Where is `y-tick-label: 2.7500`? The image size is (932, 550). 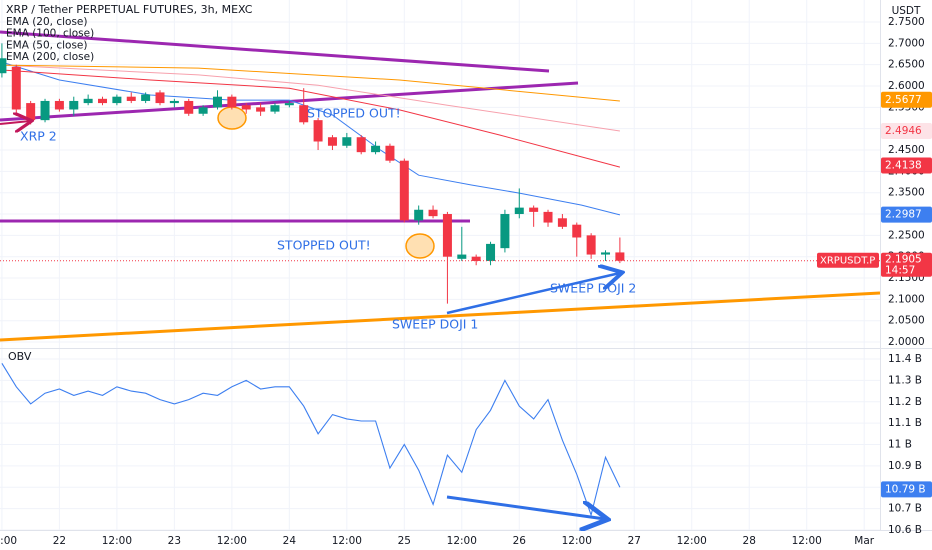 y-tick-label: 2.7500 is located at coordinates (906, 22).